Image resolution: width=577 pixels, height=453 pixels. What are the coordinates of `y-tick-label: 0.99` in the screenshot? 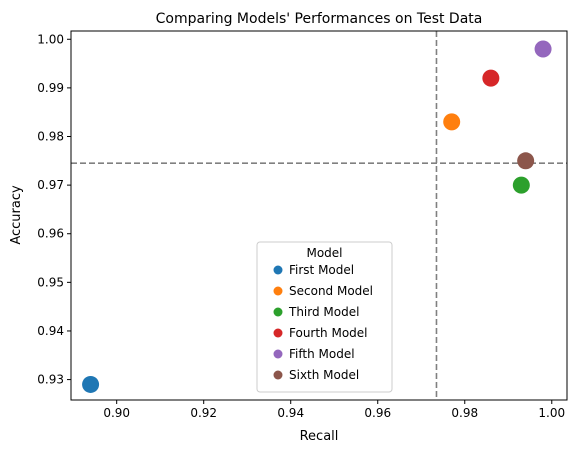 It's located at (50, 88).